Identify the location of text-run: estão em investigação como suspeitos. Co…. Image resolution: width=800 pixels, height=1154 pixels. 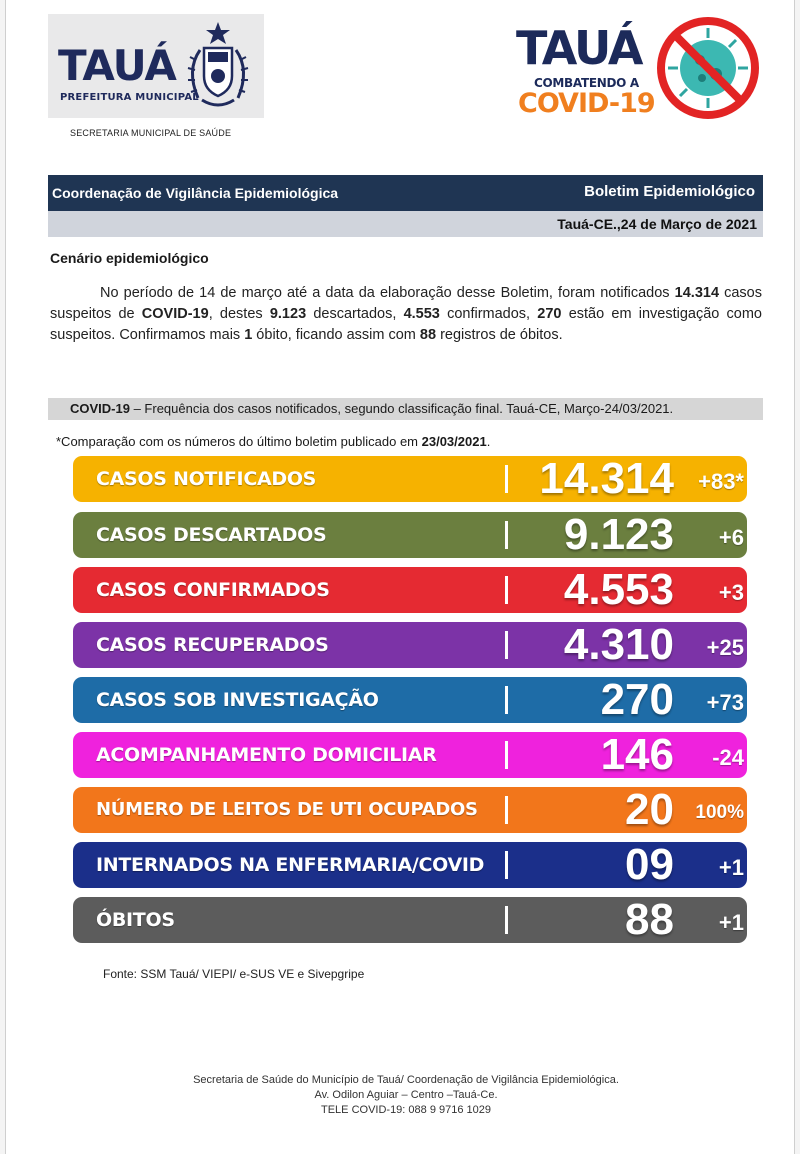
(406, 324).